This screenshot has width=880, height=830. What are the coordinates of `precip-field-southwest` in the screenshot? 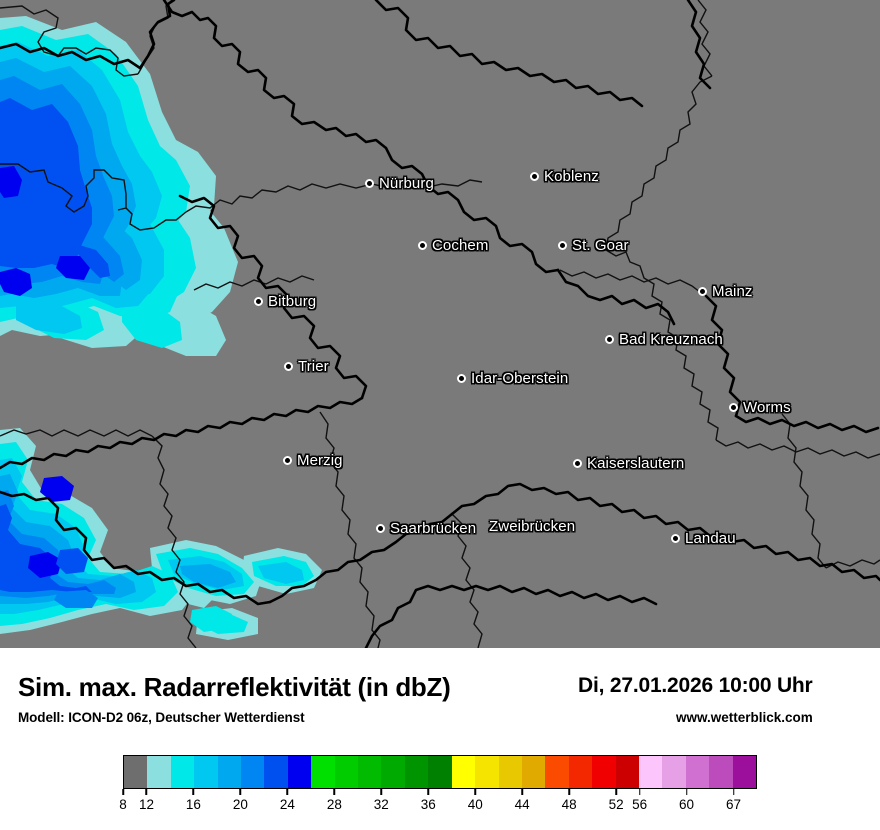 It's located at (161, 534).